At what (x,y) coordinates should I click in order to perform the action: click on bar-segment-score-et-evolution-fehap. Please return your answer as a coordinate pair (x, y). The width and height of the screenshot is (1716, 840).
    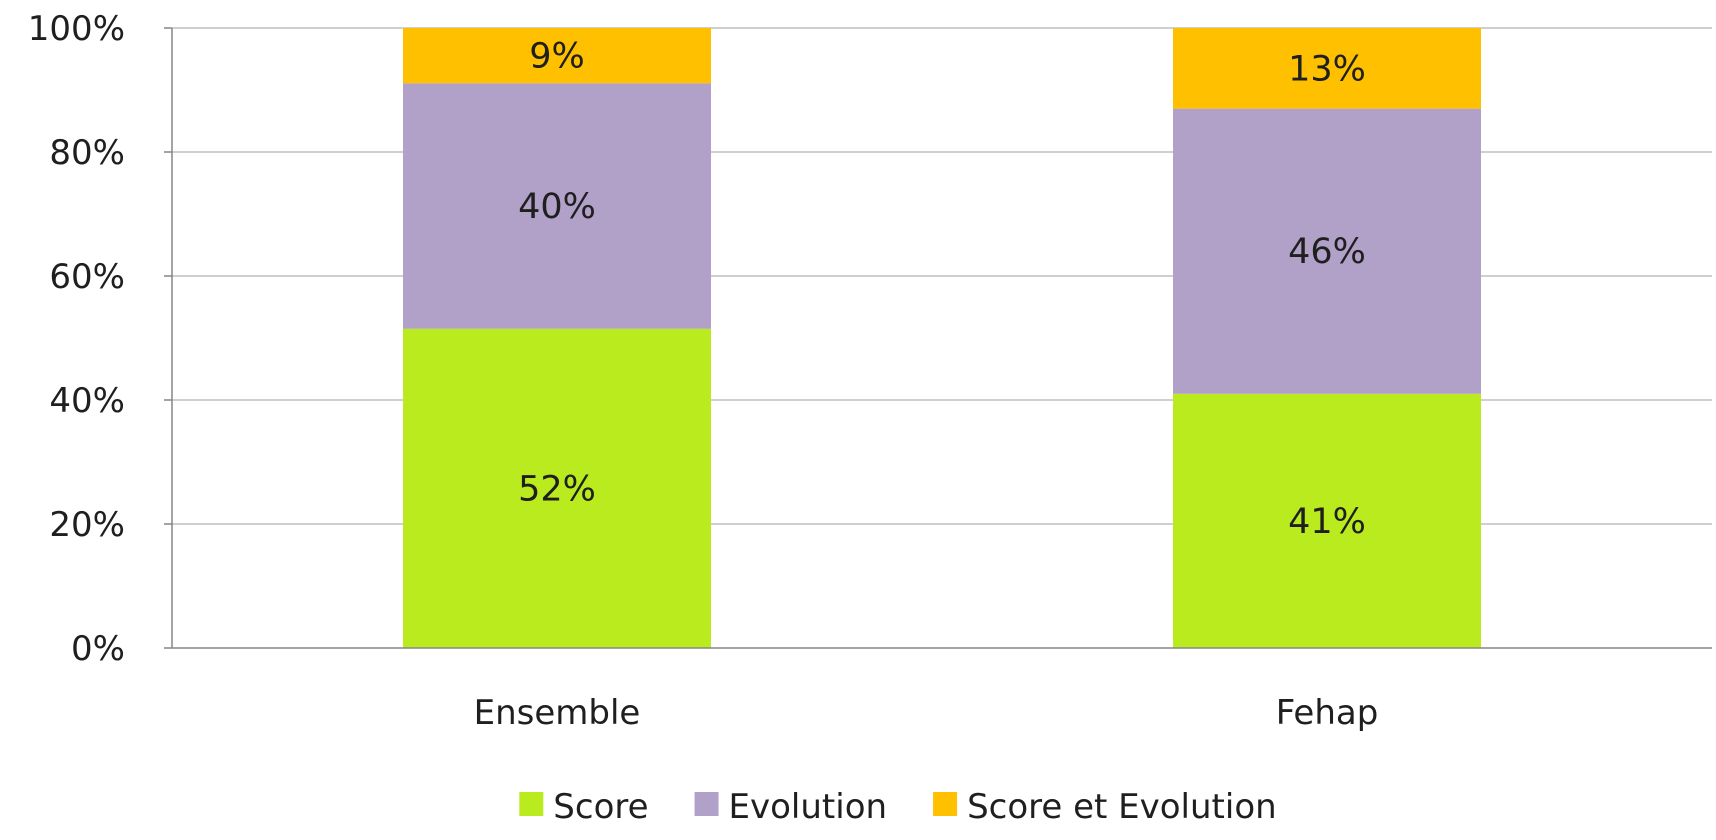
    Looking at the image, I should click on (1327, 68).